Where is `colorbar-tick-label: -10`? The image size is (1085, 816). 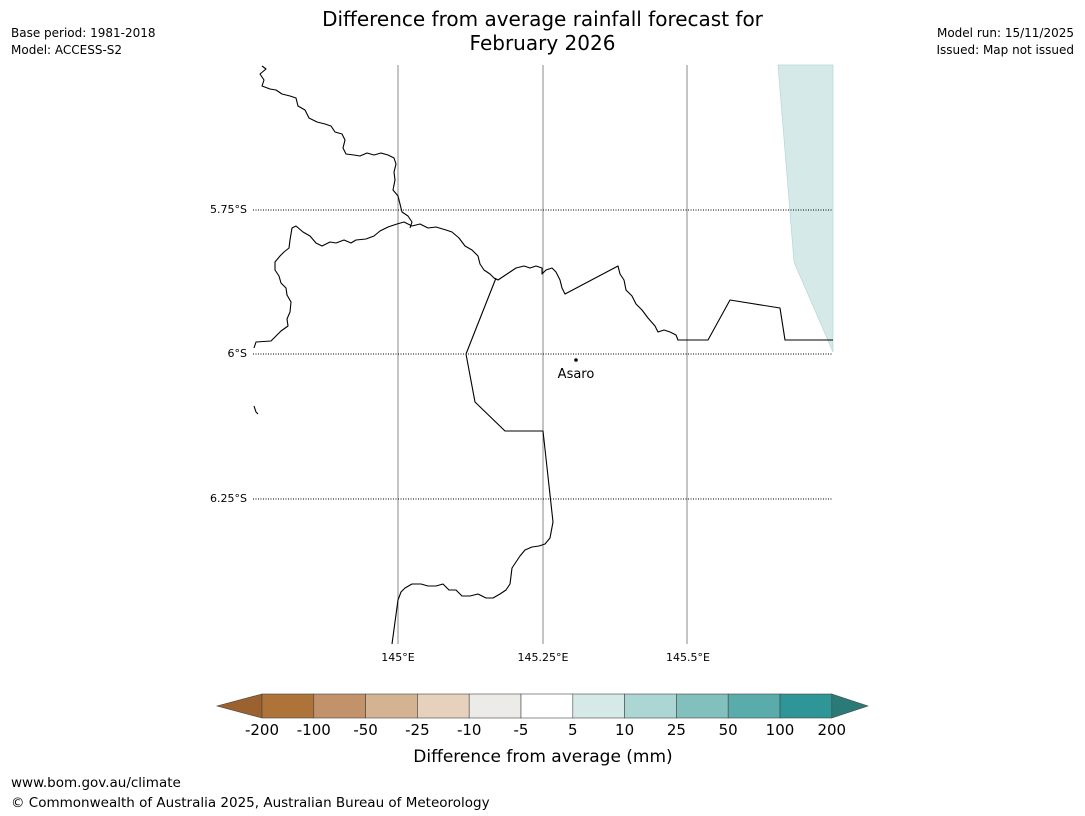
colorbar-tick-label: -10 is located at coordinates (469, 730).